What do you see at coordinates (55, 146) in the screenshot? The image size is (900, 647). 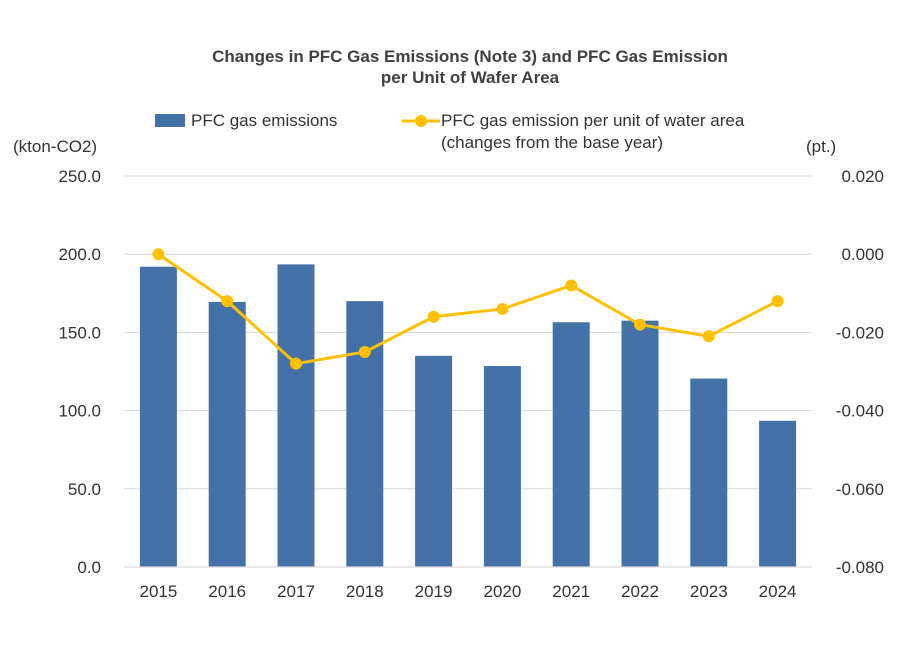 I see `left-axis-unit: (kton-CO2)` at bounding box center [55, 146].